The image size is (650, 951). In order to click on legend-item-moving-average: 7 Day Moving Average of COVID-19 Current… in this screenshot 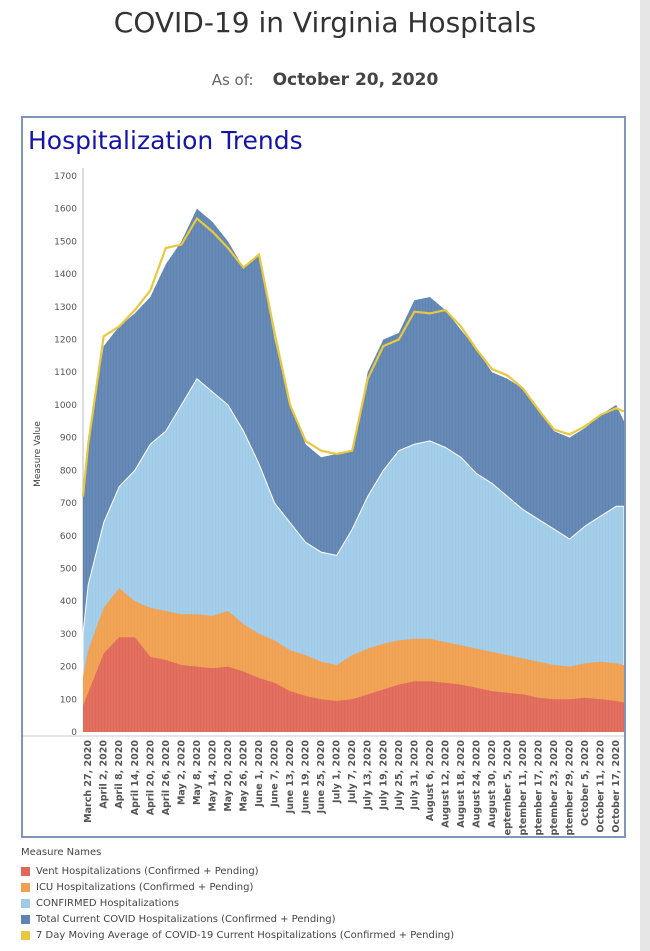, I will do `click(237, 935)`.